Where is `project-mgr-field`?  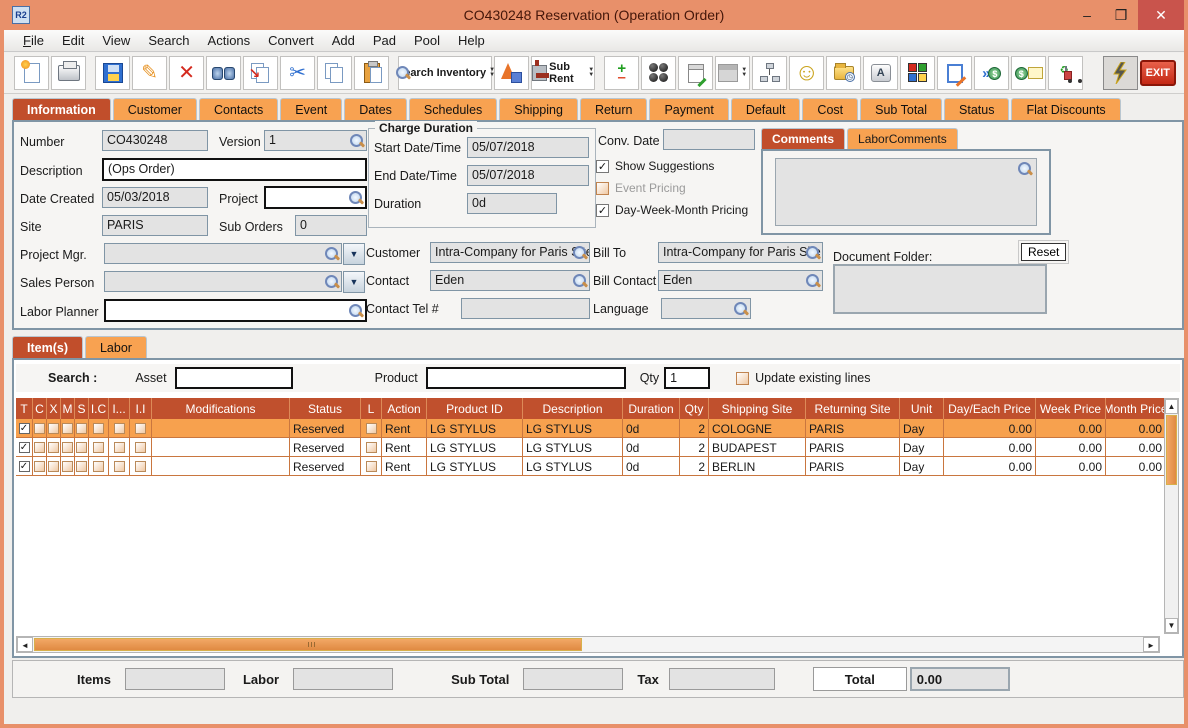
project-mgr-field is located at coordinates (223, 253).